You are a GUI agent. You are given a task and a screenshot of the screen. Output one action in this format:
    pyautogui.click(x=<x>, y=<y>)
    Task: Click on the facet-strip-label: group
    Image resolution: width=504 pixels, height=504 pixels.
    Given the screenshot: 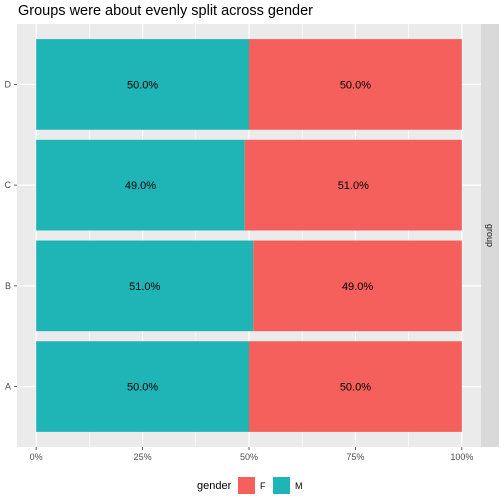 What is the action you would take?
    pyautogui.click(x=490, y=235)
    